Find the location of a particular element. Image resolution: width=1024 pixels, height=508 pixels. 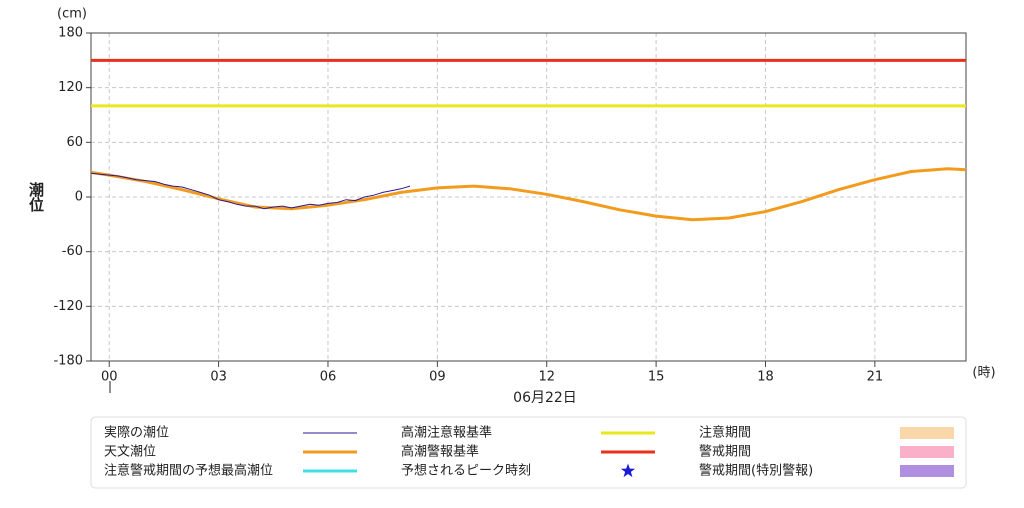

unit-label: (cm) is located at coordinates (72, 14).